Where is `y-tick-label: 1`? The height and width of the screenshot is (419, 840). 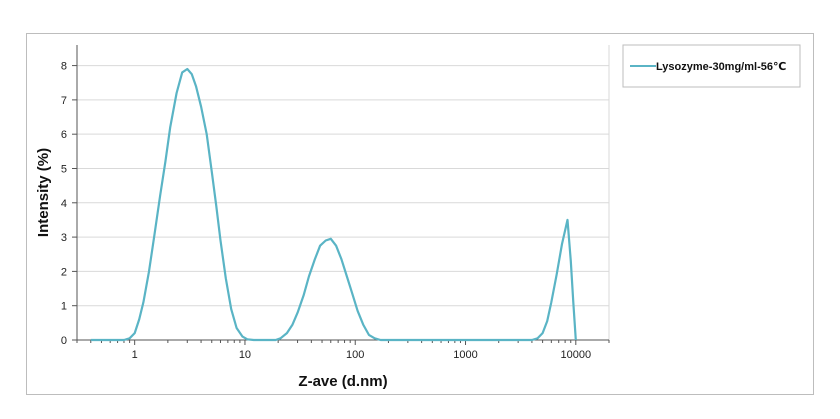 y-tick-label: 1 is located at coordinates (64, 307).